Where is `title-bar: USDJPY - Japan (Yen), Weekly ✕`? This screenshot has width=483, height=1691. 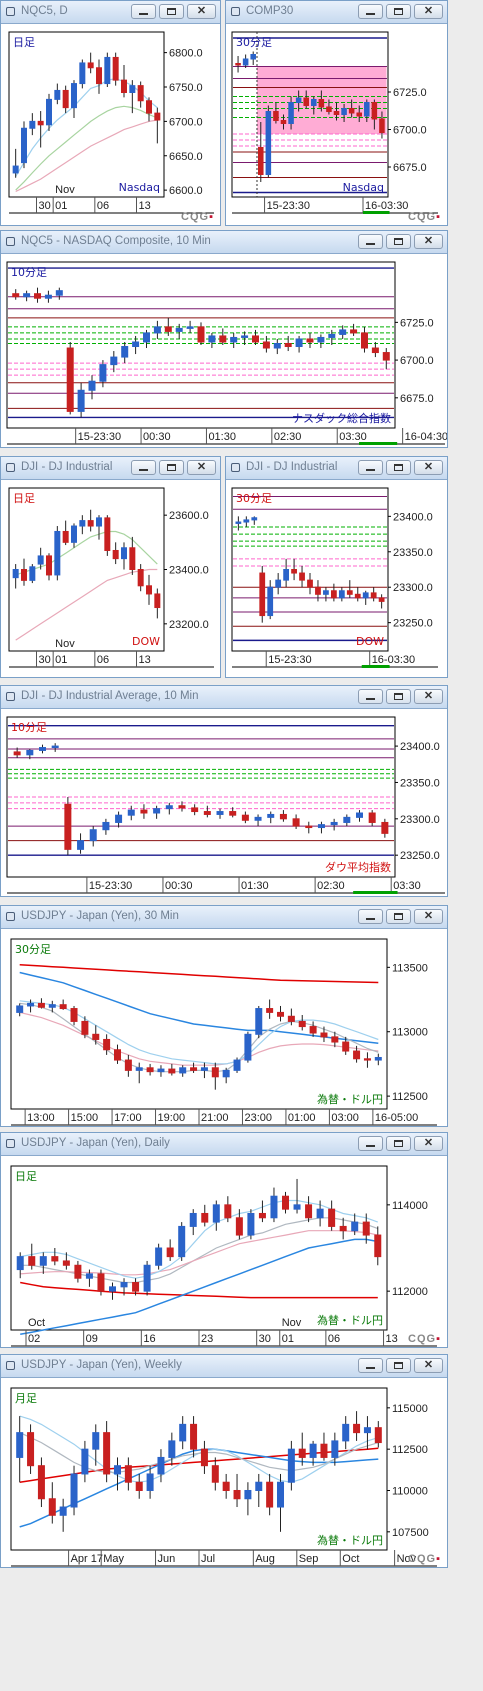
title-bar: USDJPY - Japan (Yen), Weekly ✕ is located at coordinates (224, 1366).